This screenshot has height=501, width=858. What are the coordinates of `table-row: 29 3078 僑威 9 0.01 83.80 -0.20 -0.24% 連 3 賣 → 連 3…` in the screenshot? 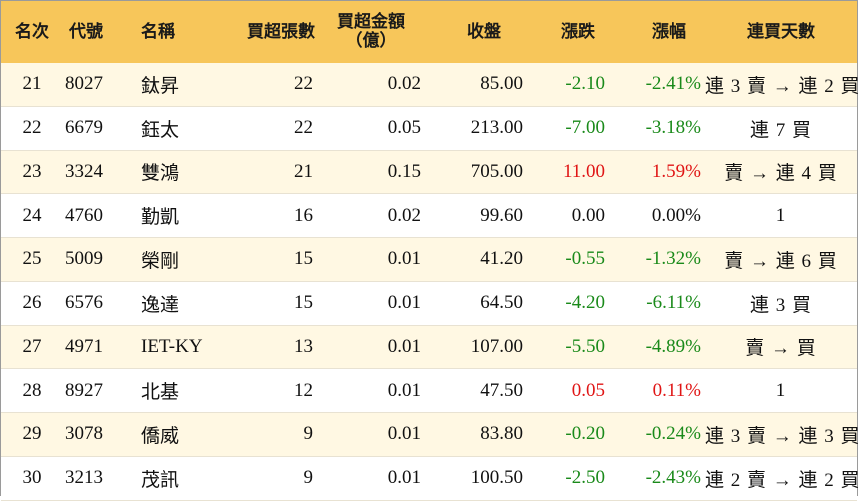 It's located at (429, 434).